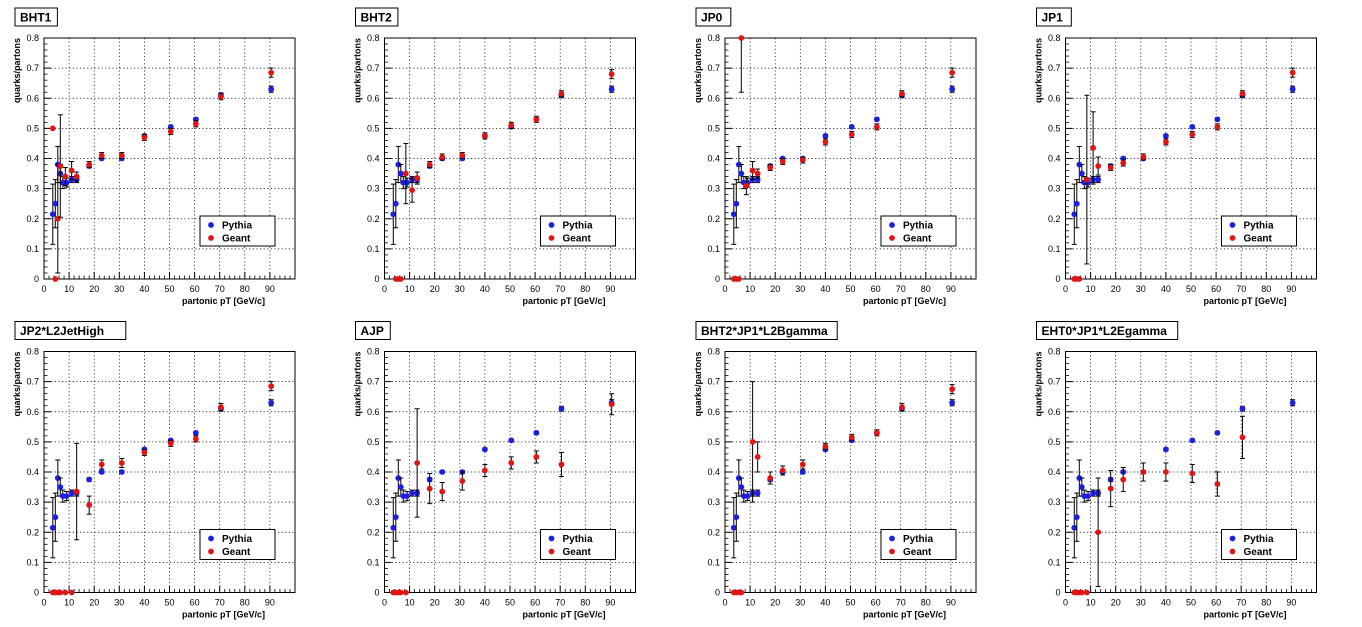 Image resolution: width=1362 pixels, height=627 pixels. I want to click on x-tick-label: 50, so click(169, 603).